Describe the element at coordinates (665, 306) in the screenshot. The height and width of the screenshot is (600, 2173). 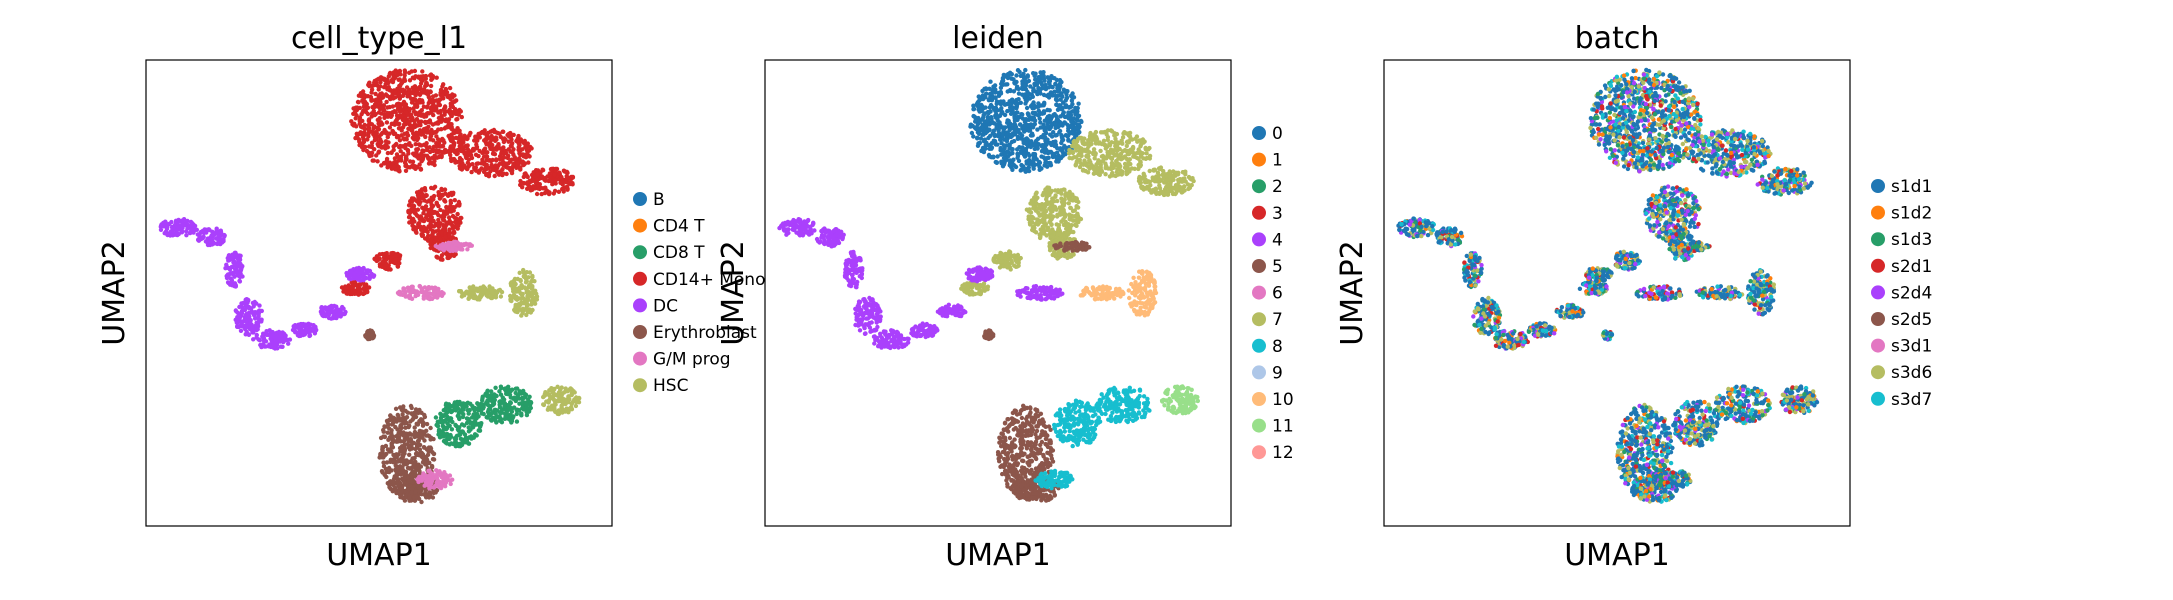
I see `legend-label: DC` at that location.